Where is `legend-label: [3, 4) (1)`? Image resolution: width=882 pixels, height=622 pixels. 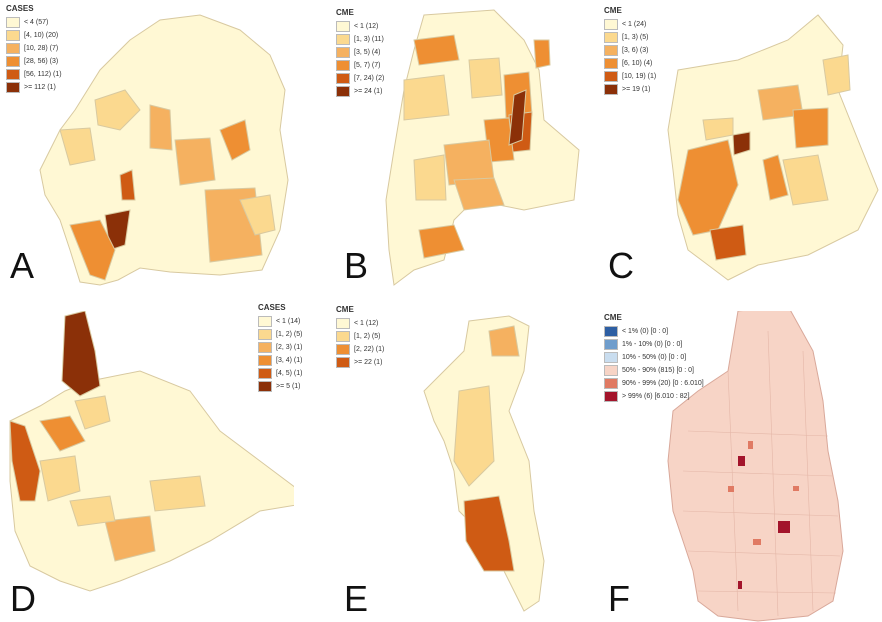 legend-label: [3, 4) (1) is located at coordinates (289, 360).